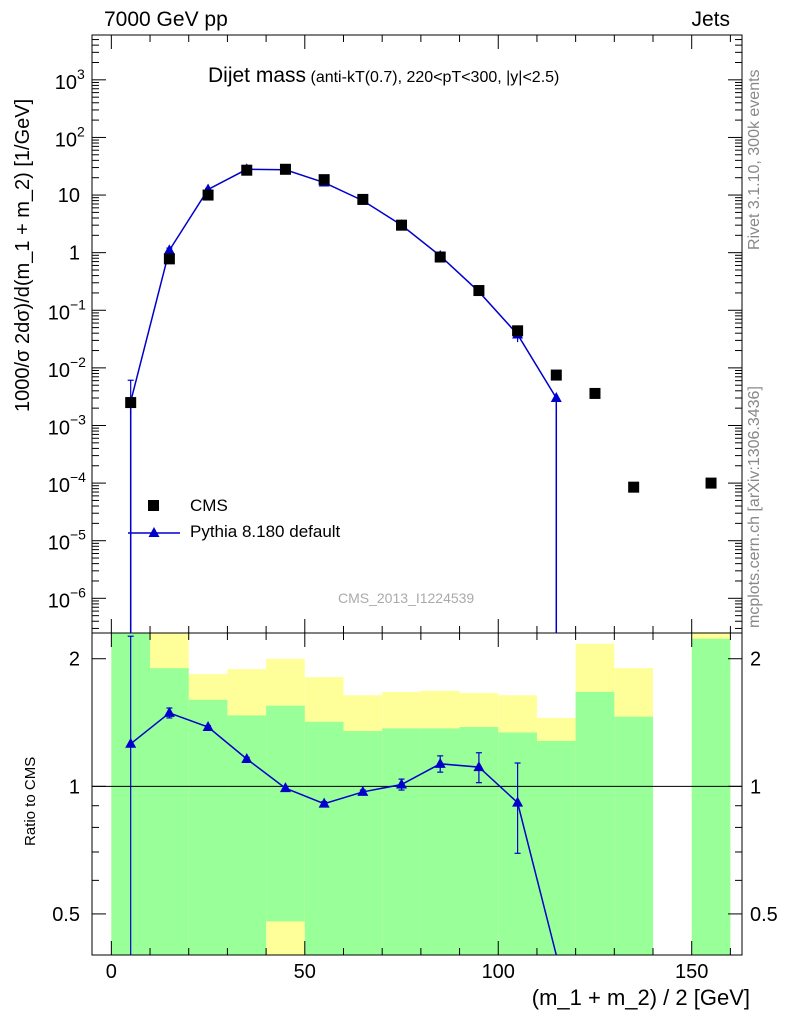 The image size is (786, 1024). What do you see at coordinates (78, 362) in the screenshot?
I see `main-y-tick-exponent: −2` at bounding box center [78, 362].